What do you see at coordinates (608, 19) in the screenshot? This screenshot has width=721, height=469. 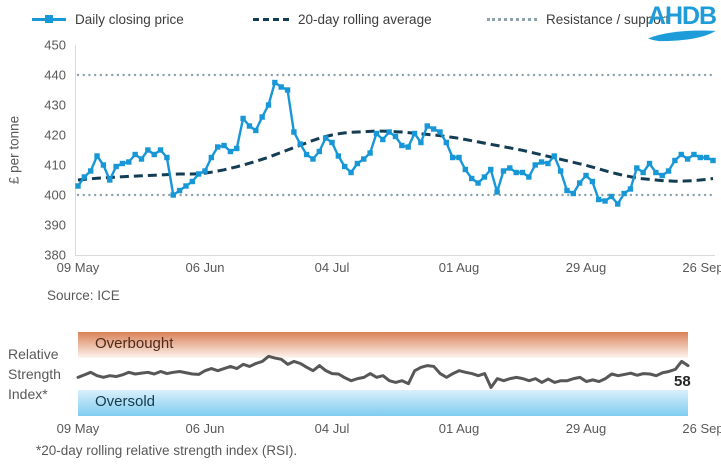 I see `legend-label: Resistance / support` at bounding box center [608, 19].